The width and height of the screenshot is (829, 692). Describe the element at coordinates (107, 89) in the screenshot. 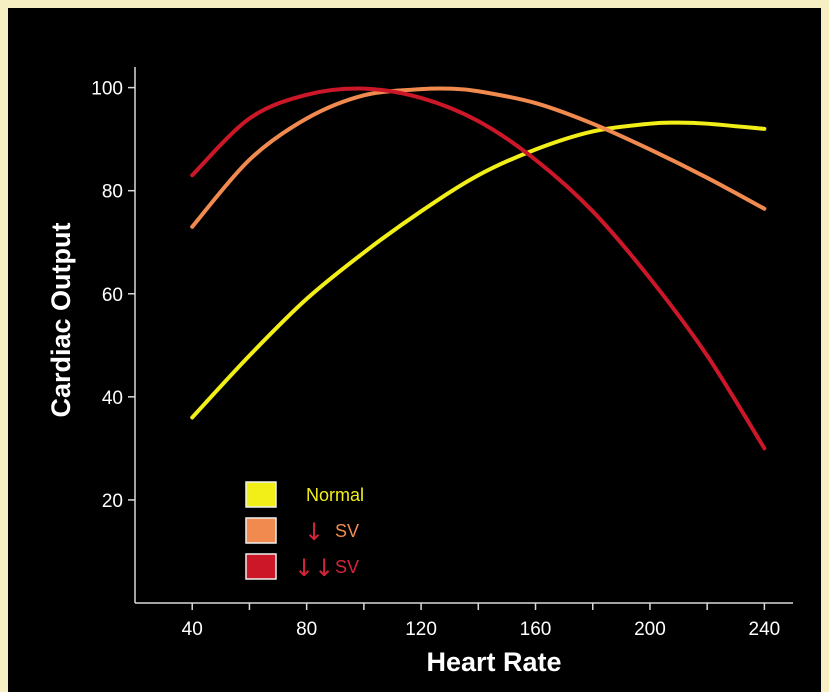

I see `y-tick-label: 100` at that location.